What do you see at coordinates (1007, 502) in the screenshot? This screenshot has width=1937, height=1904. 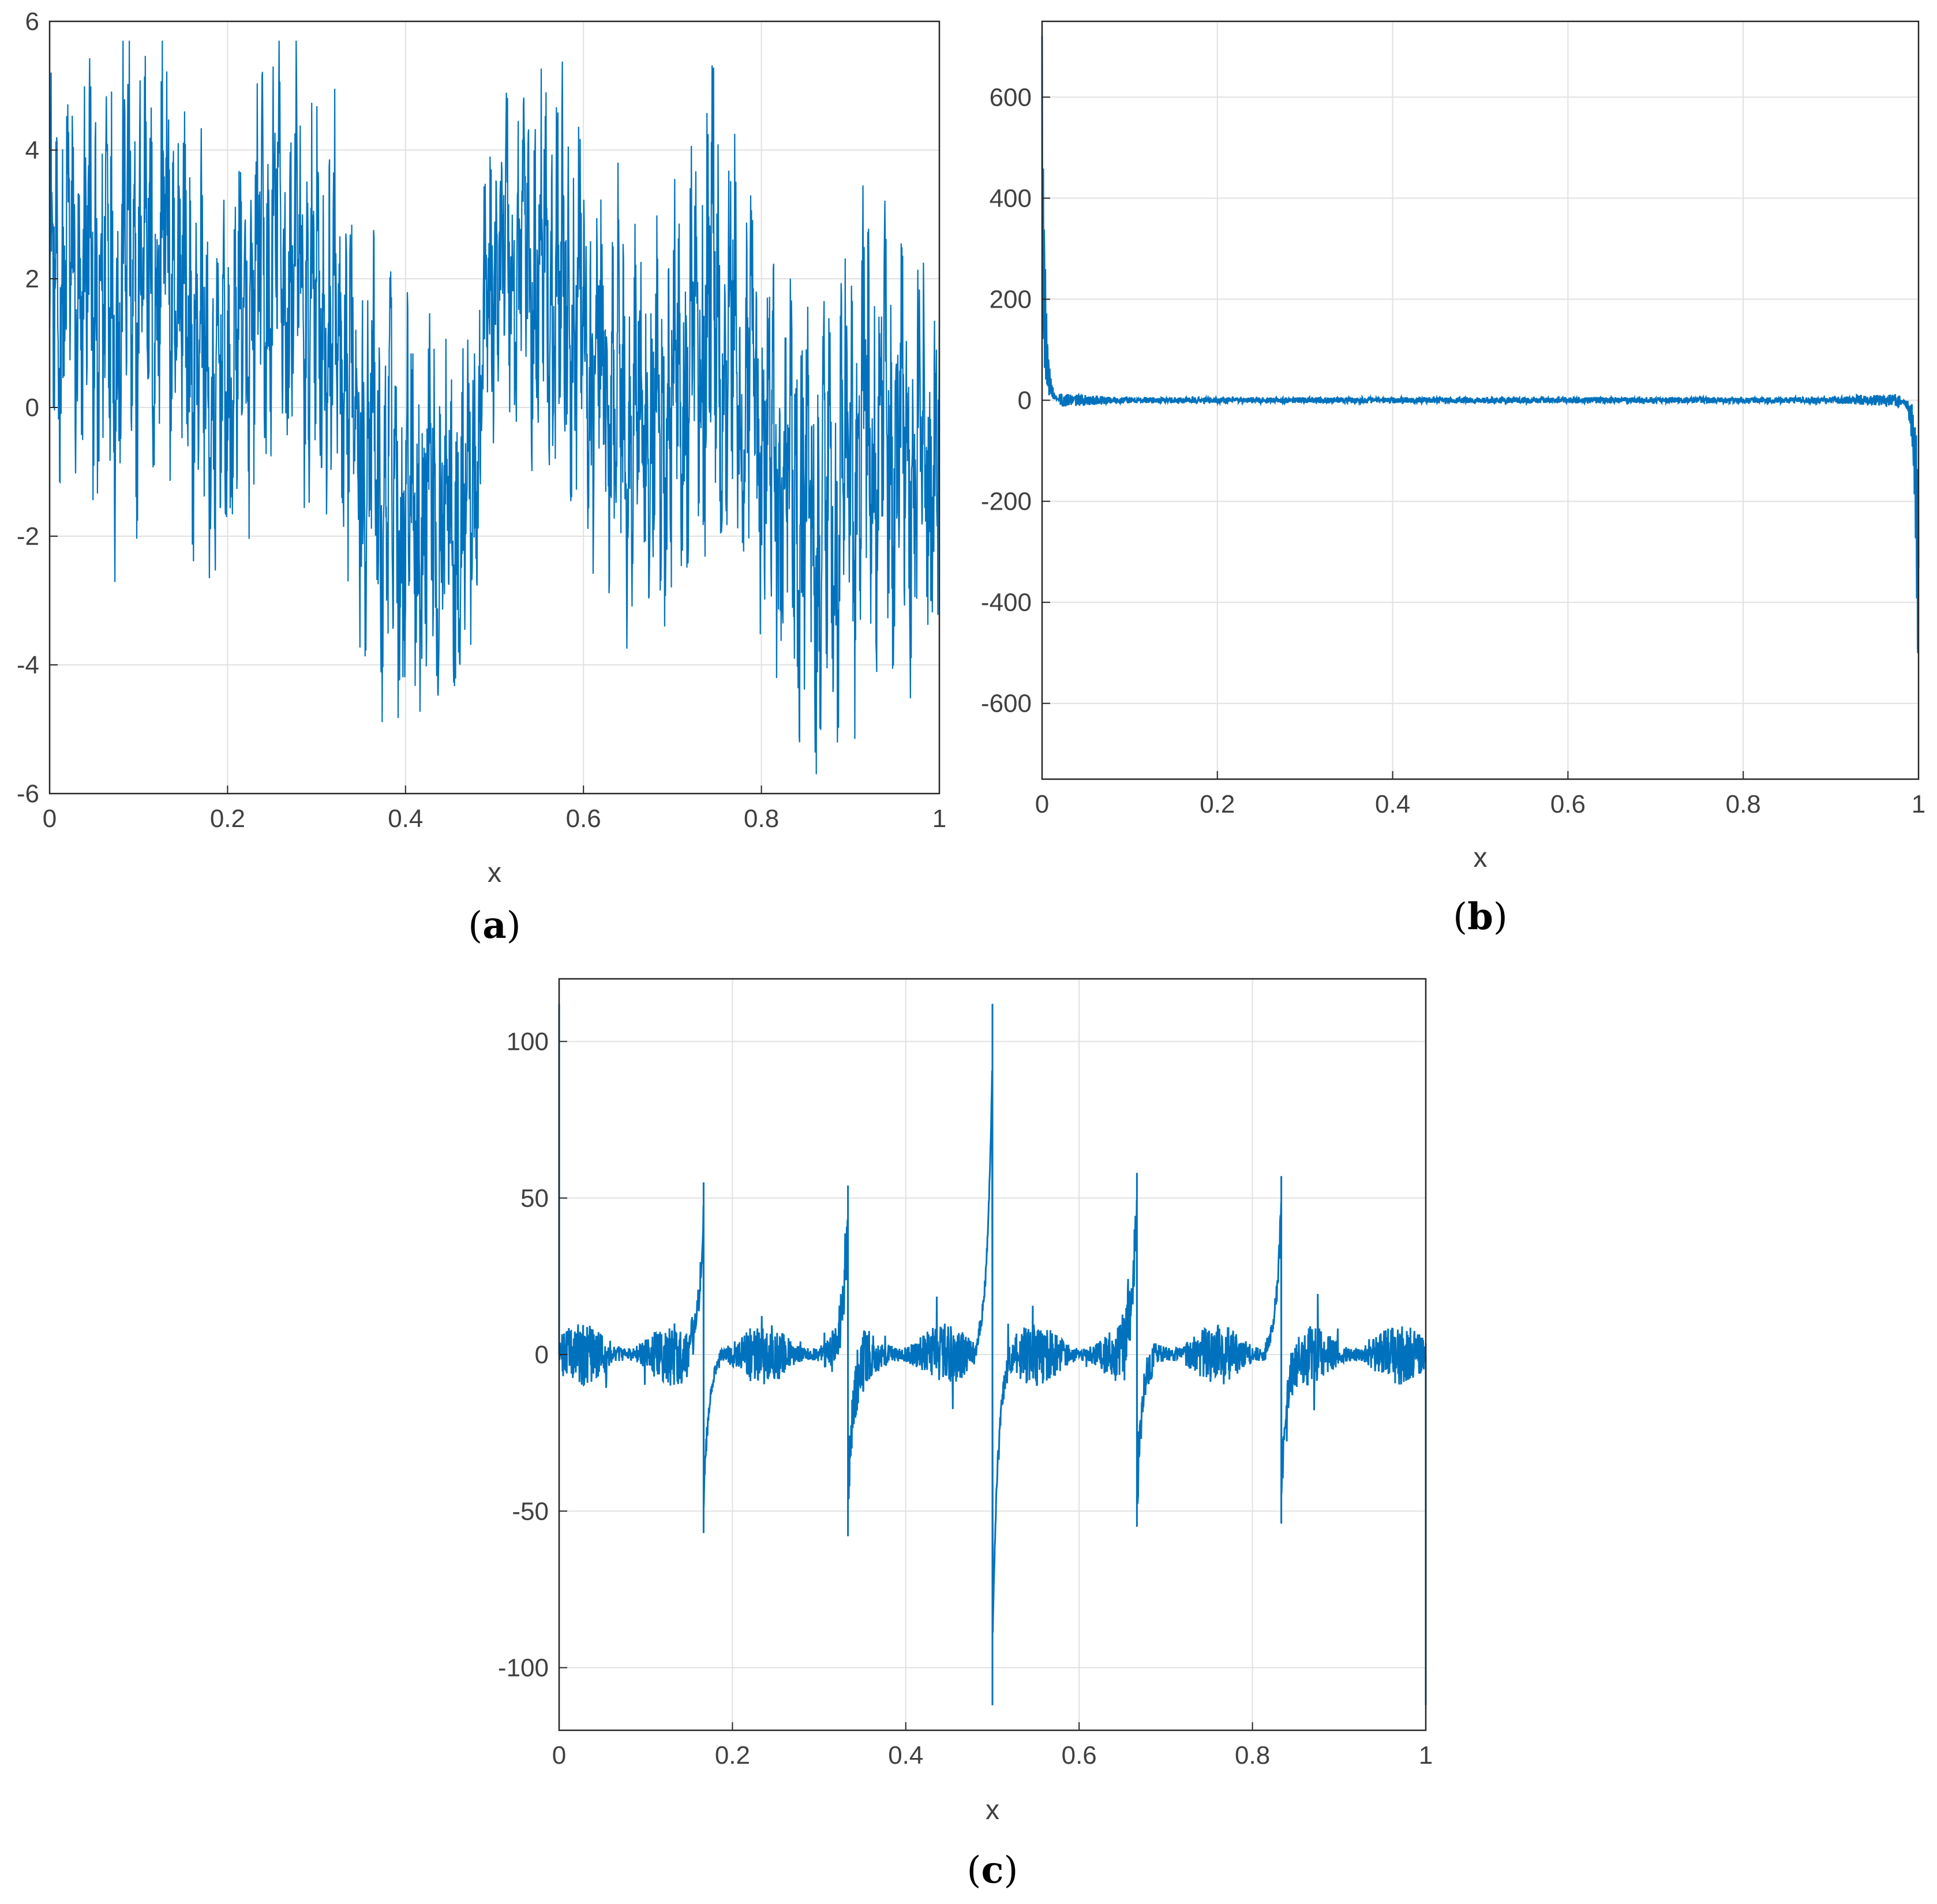 I see `y-tick-label: -200` at bounding box center [1007, 502].